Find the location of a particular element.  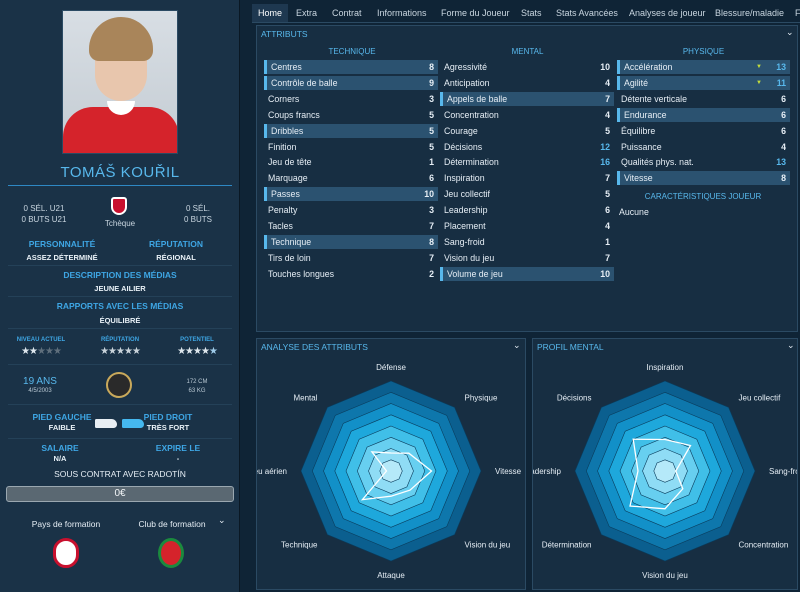

contract-club: SOUS CONTRAT AVEC RADOTÍN is located at coordinates (120, 474).